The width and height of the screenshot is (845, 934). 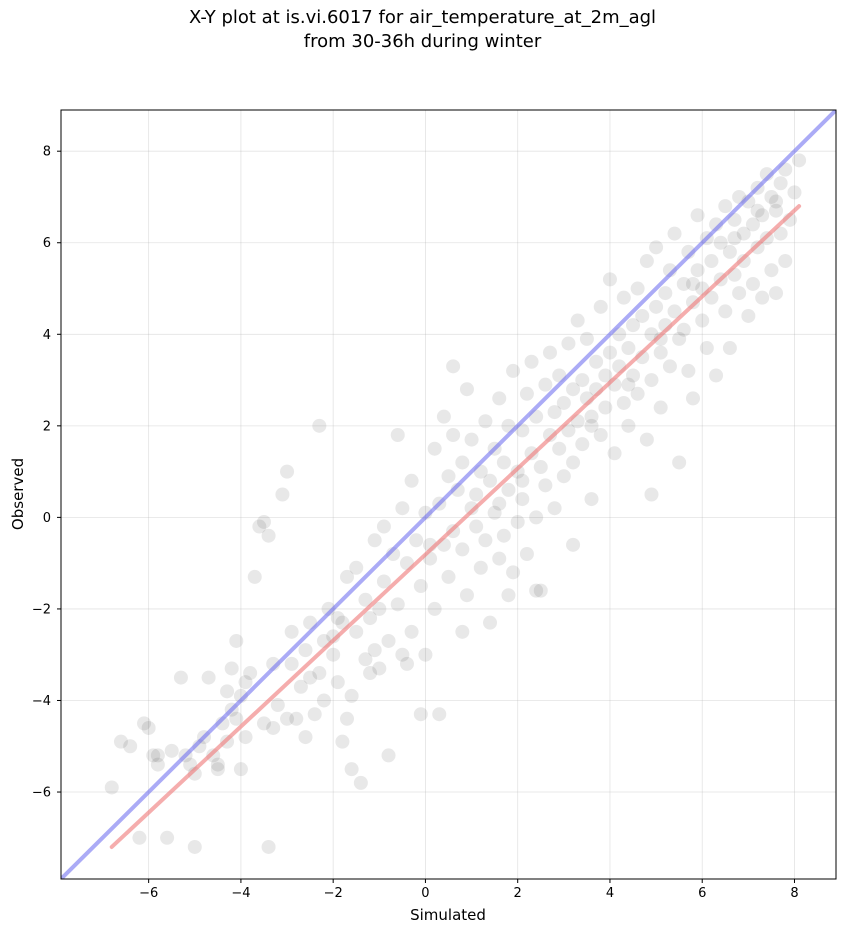 What do you see at coordinates (469, 890) in the screenshot?
I see `x-axis-ticks: −6 −4 −2 0 2 4 6 8` at bounding box center [469, 890].